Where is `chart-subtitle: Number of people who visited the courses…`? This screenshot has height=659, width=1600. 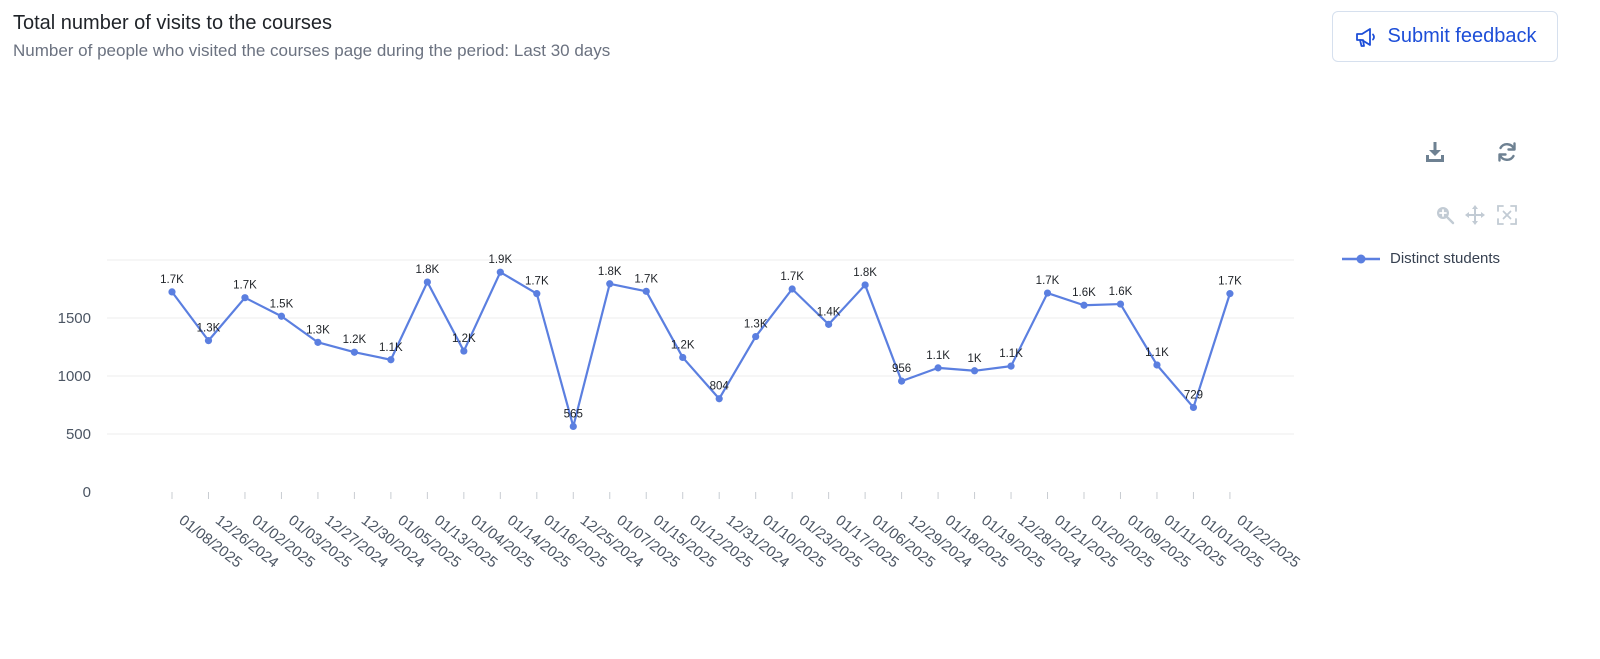 chart-subtitle: Number of people who visited the courses… is located at coordinates (312, 50).